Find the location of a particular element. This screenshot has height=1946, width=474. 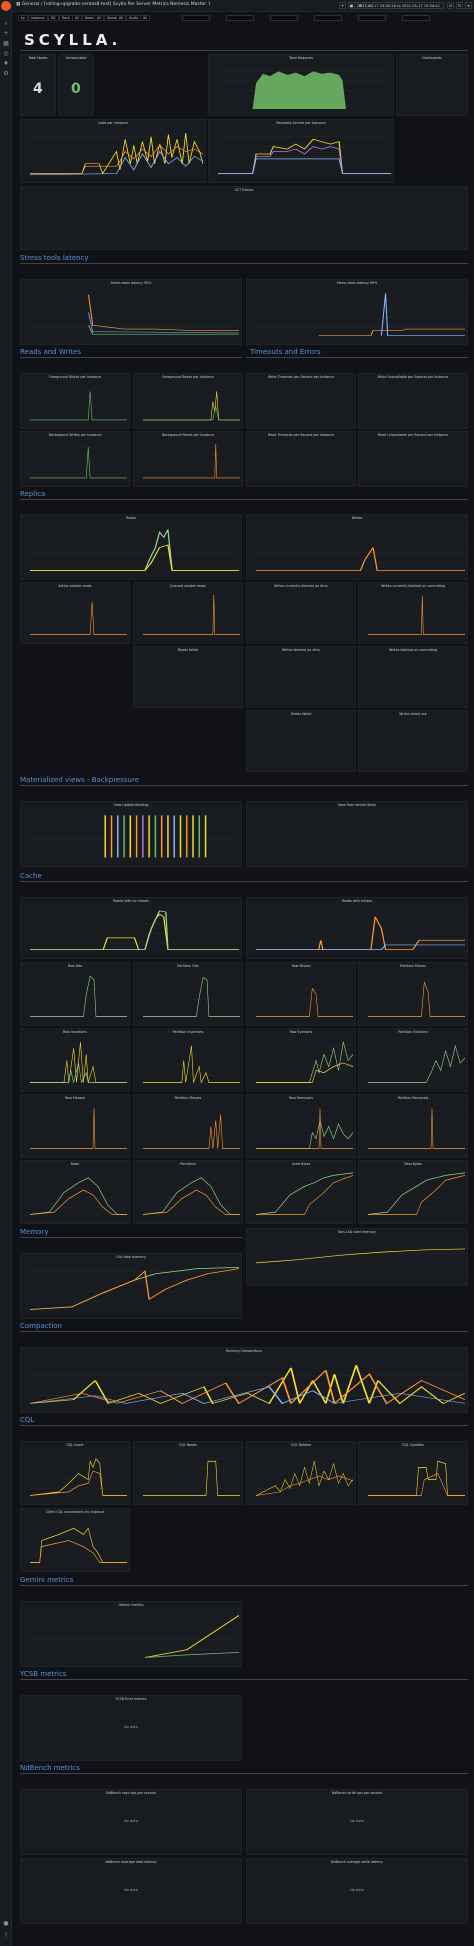

row-replica: Replica is located at coordinates (33, 494).